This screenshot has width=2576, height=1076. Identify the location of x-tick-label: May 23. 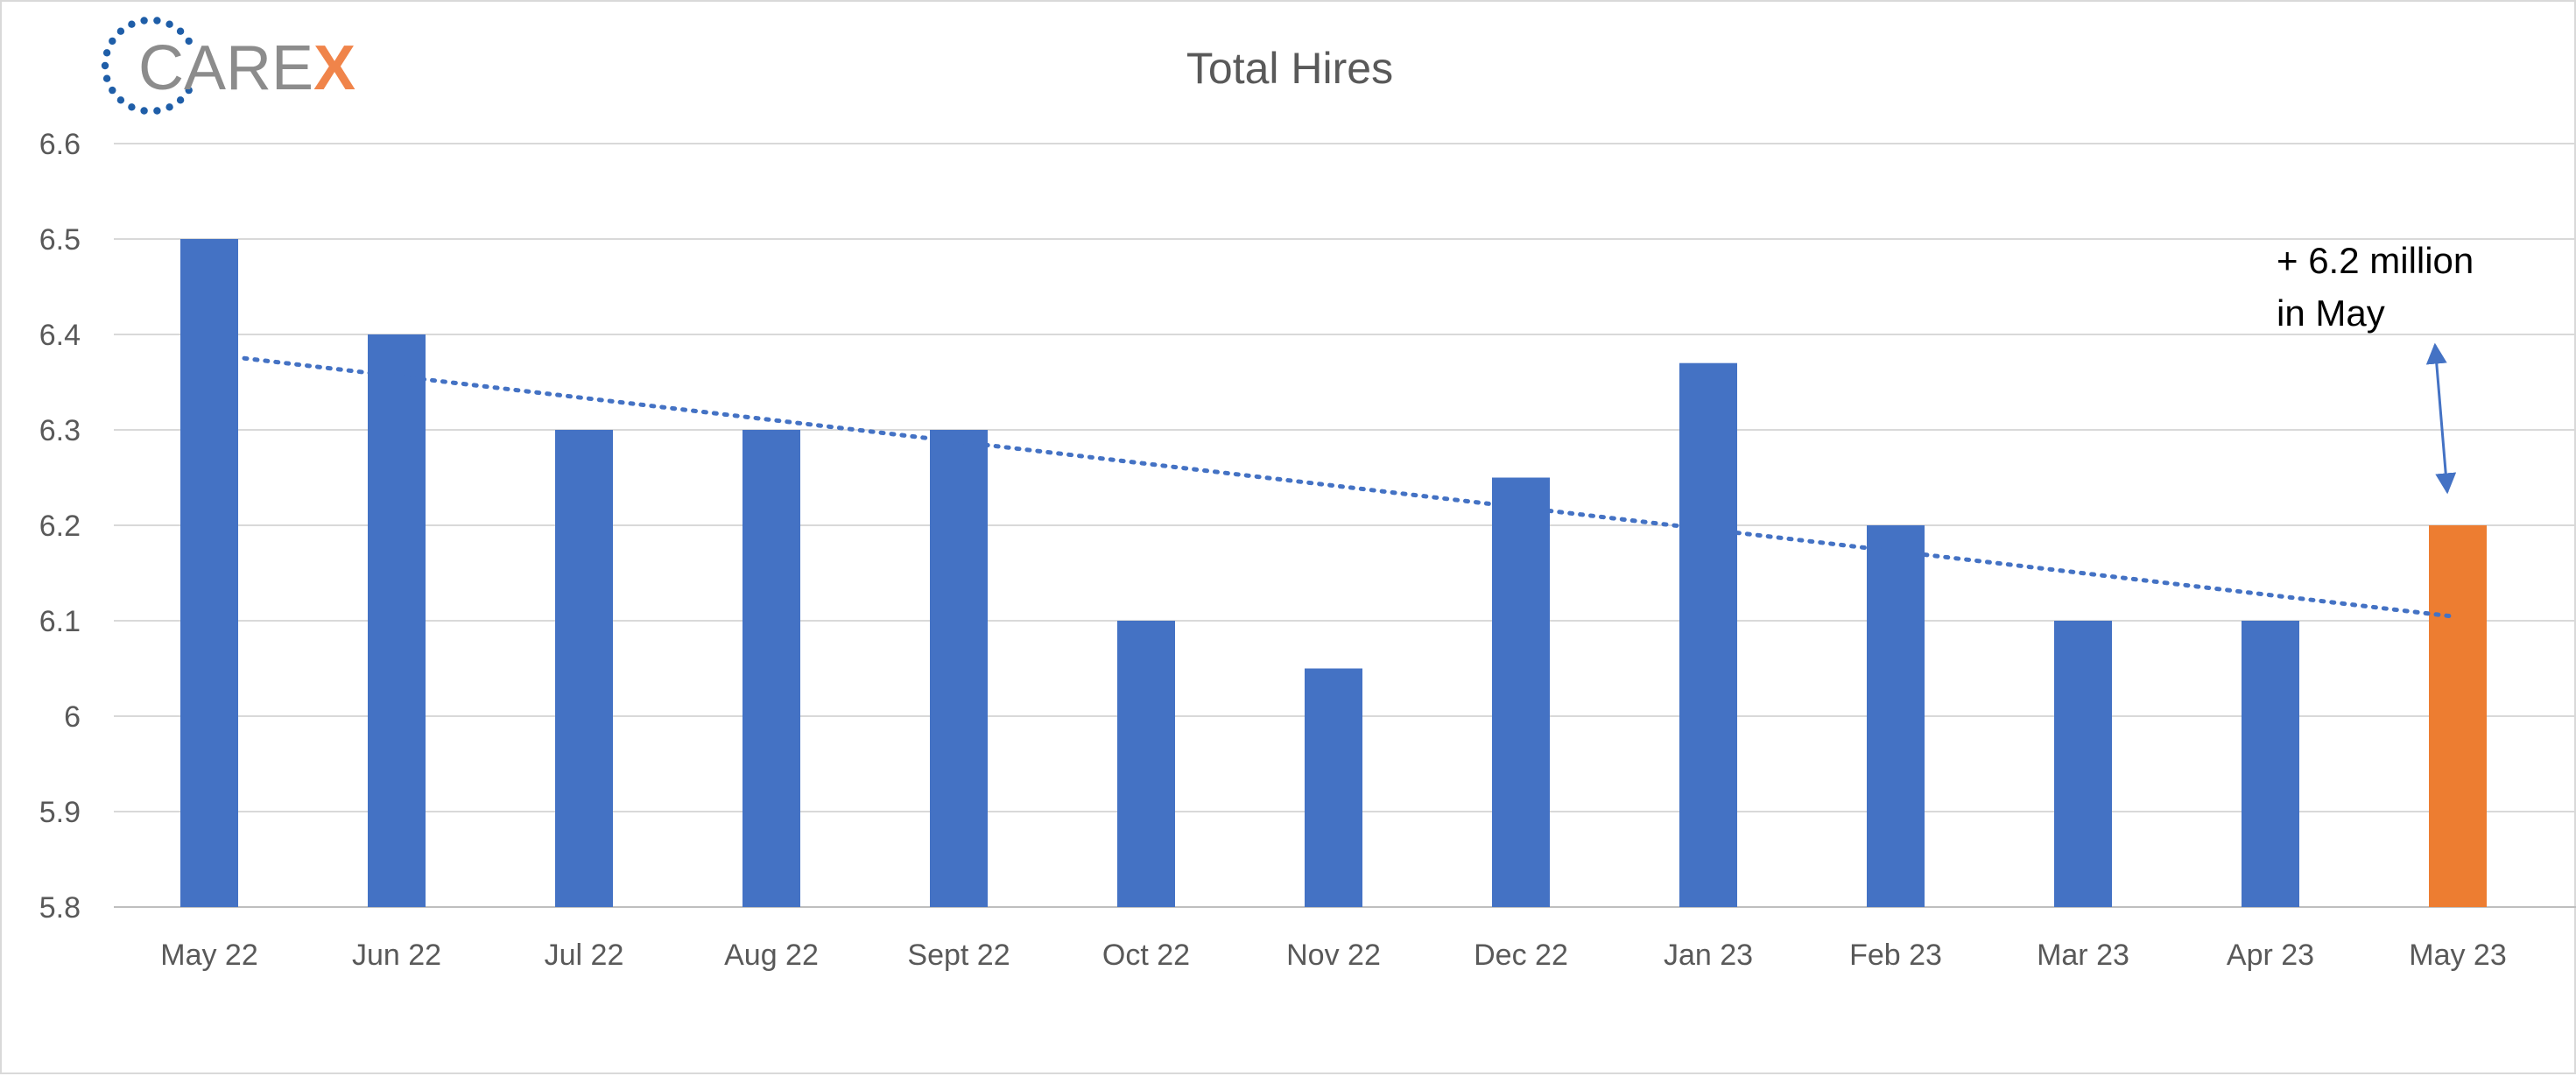
(2458, 955).